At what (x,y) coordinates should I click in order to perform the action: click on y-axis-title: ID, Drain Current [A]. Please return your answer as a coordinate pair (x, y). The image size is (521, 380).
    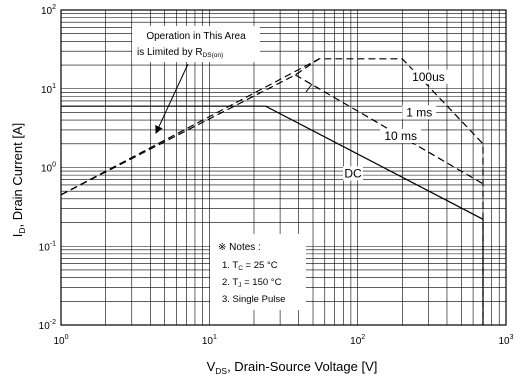
    Looking at the image, I should click on (18, 180).